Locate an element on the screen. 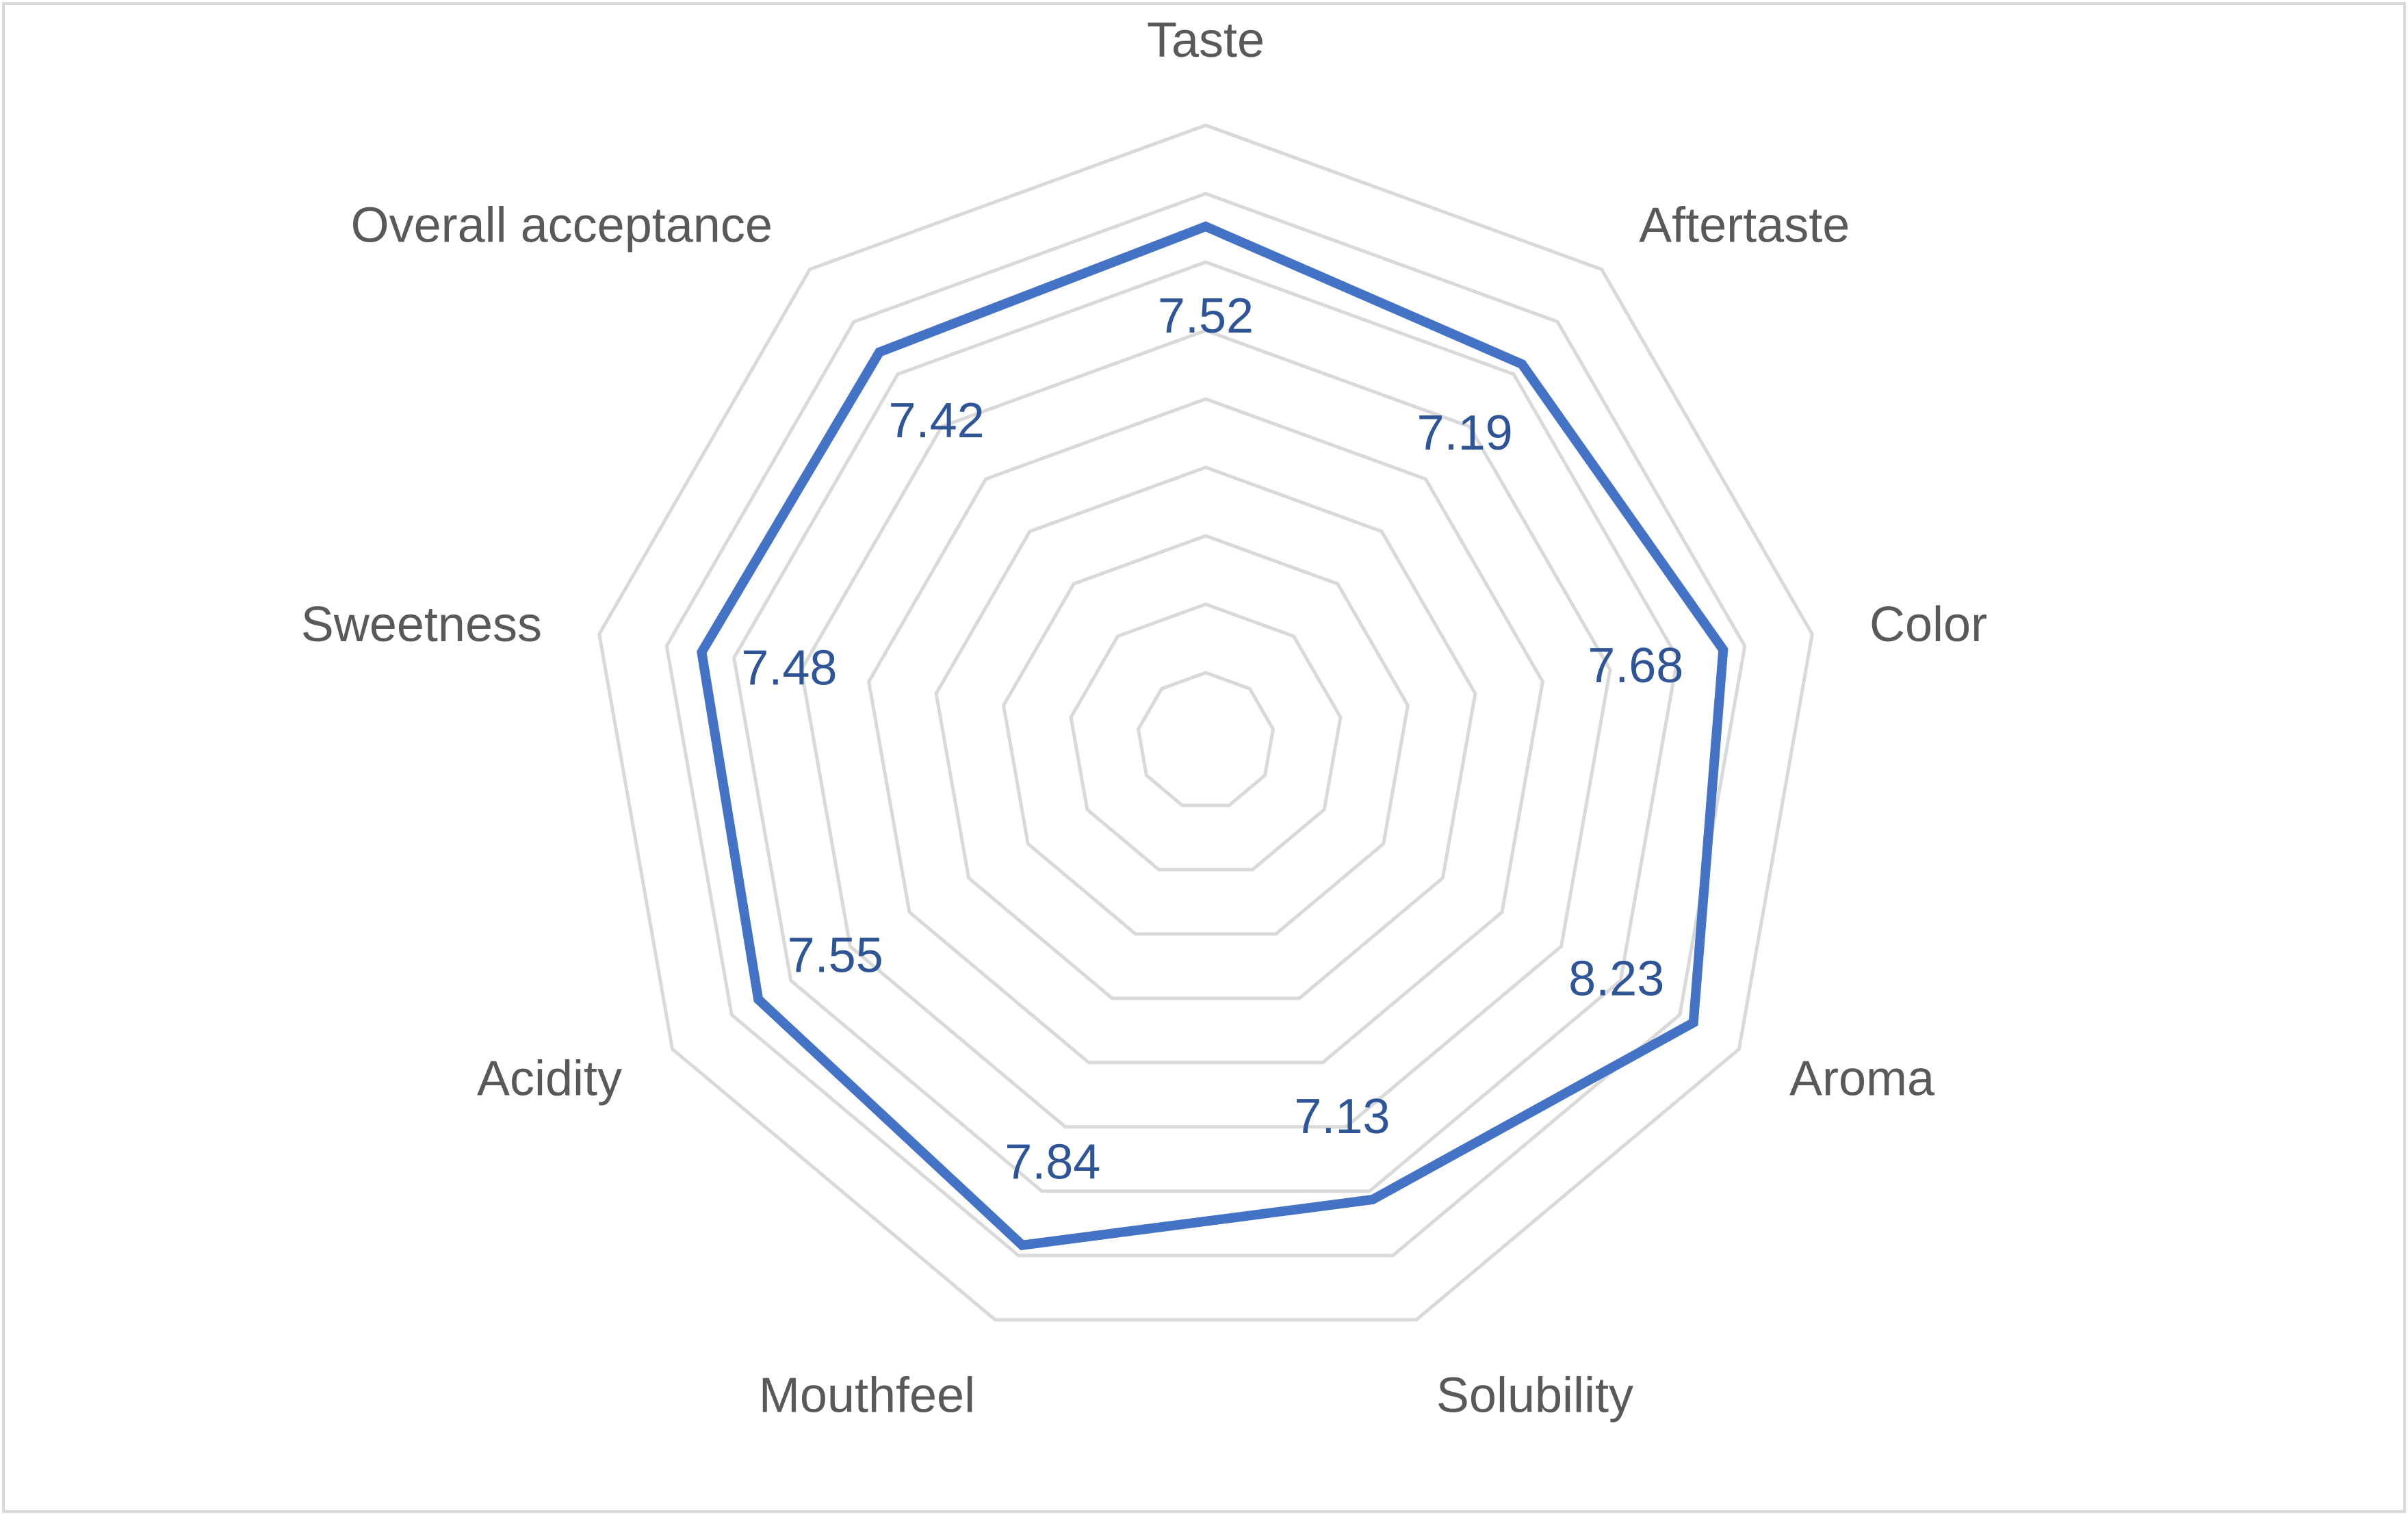  data-label: 7.19 is located at coordinates (1465, 433).